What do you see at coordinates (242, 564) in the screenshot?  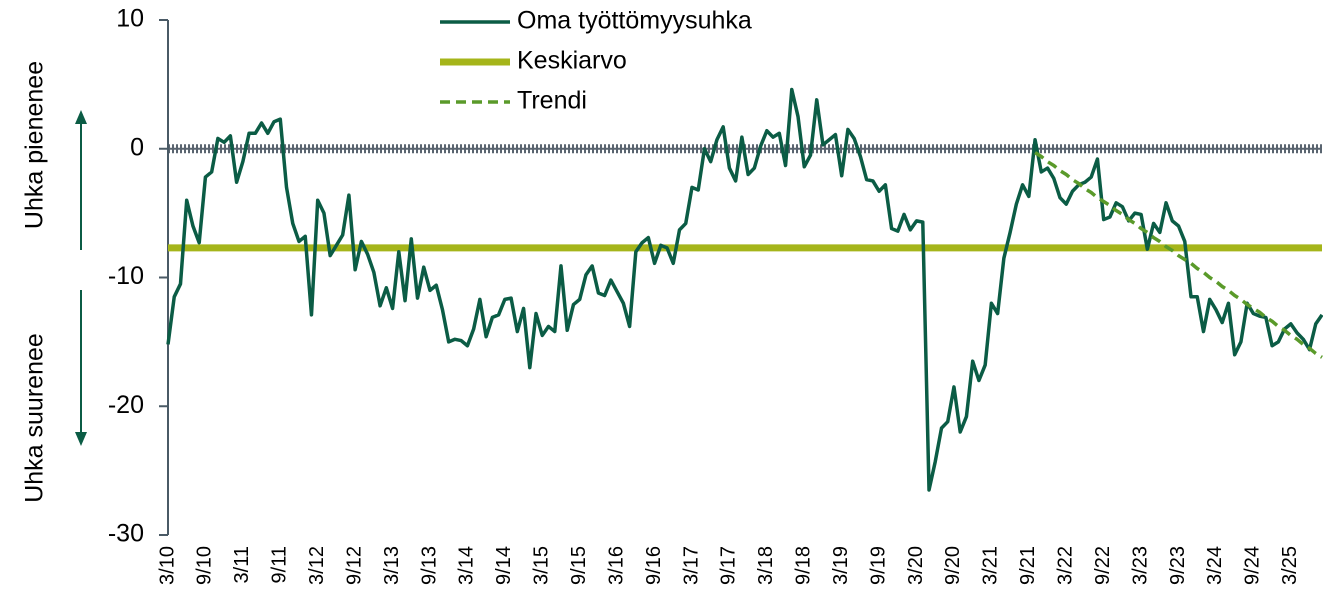 I see `x-tick-label: 3/11` at bounding box center [242, 564].